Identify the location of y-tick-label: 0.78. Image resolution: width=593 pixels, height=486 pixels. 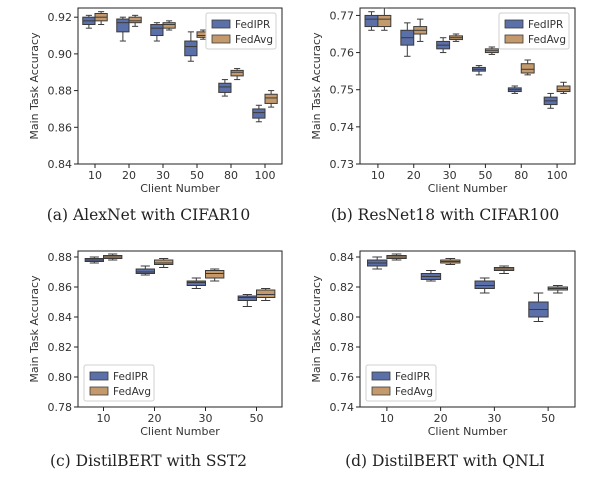
(60, 407).